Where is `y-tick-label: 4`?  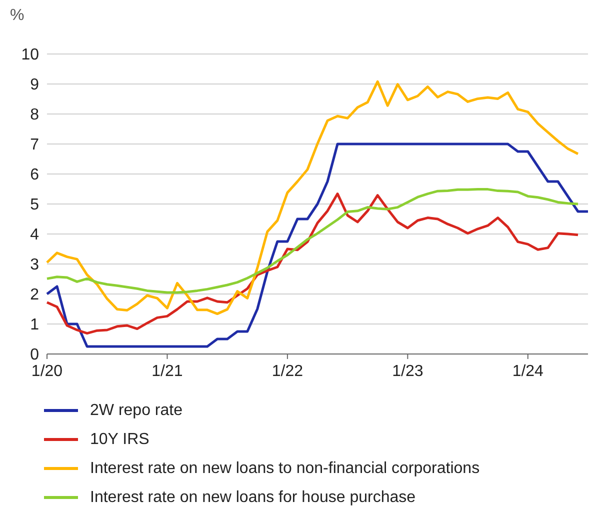 y-tick-label: 4 is located at coordinates (35, 235).